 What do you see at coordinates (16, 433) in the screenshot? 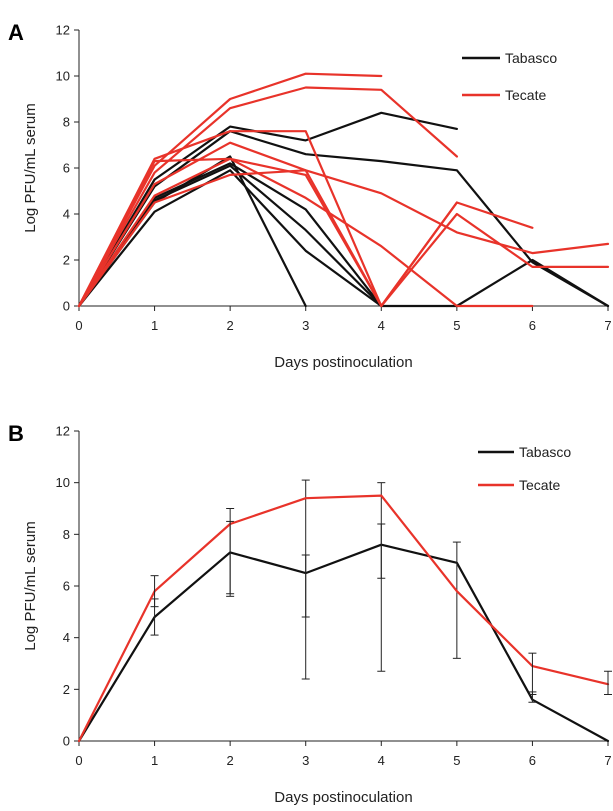
I see `panel-letter: B` at bounding box center [16, 433].